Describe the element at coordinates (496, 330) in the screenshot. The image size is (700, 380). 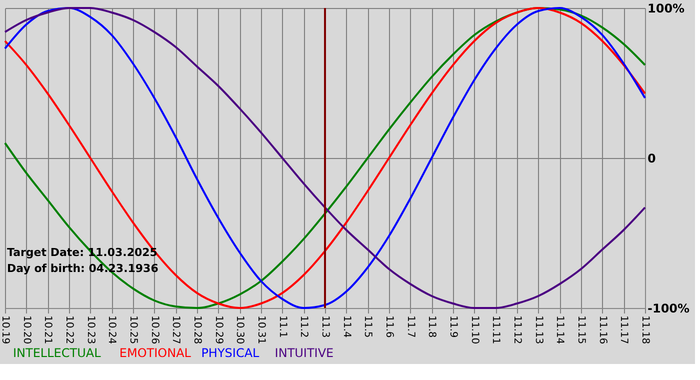
I see `x-tick-label: 11.11` at that location.